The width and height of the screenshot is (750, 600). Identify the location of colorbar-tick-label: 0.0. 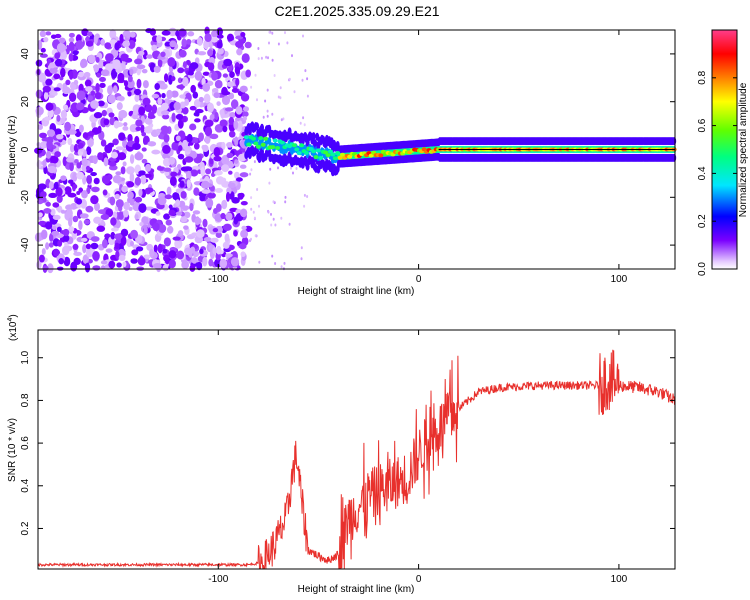
(702, 269).